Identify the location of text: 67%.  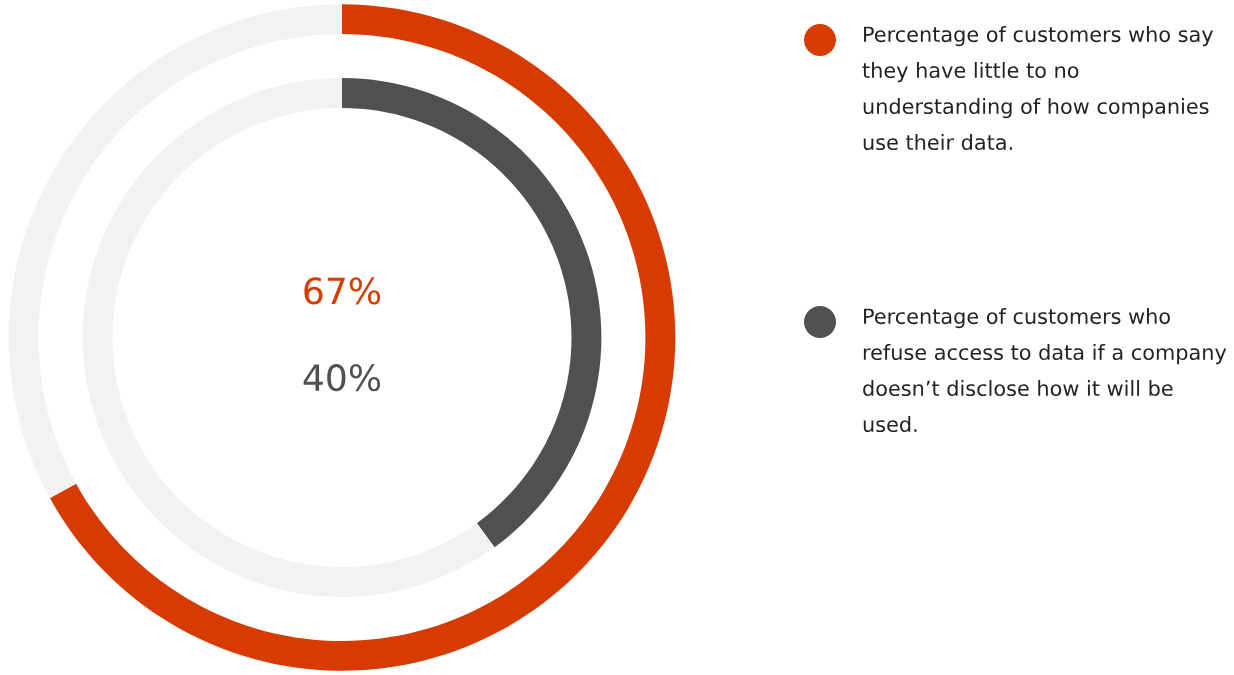
(342, 291).